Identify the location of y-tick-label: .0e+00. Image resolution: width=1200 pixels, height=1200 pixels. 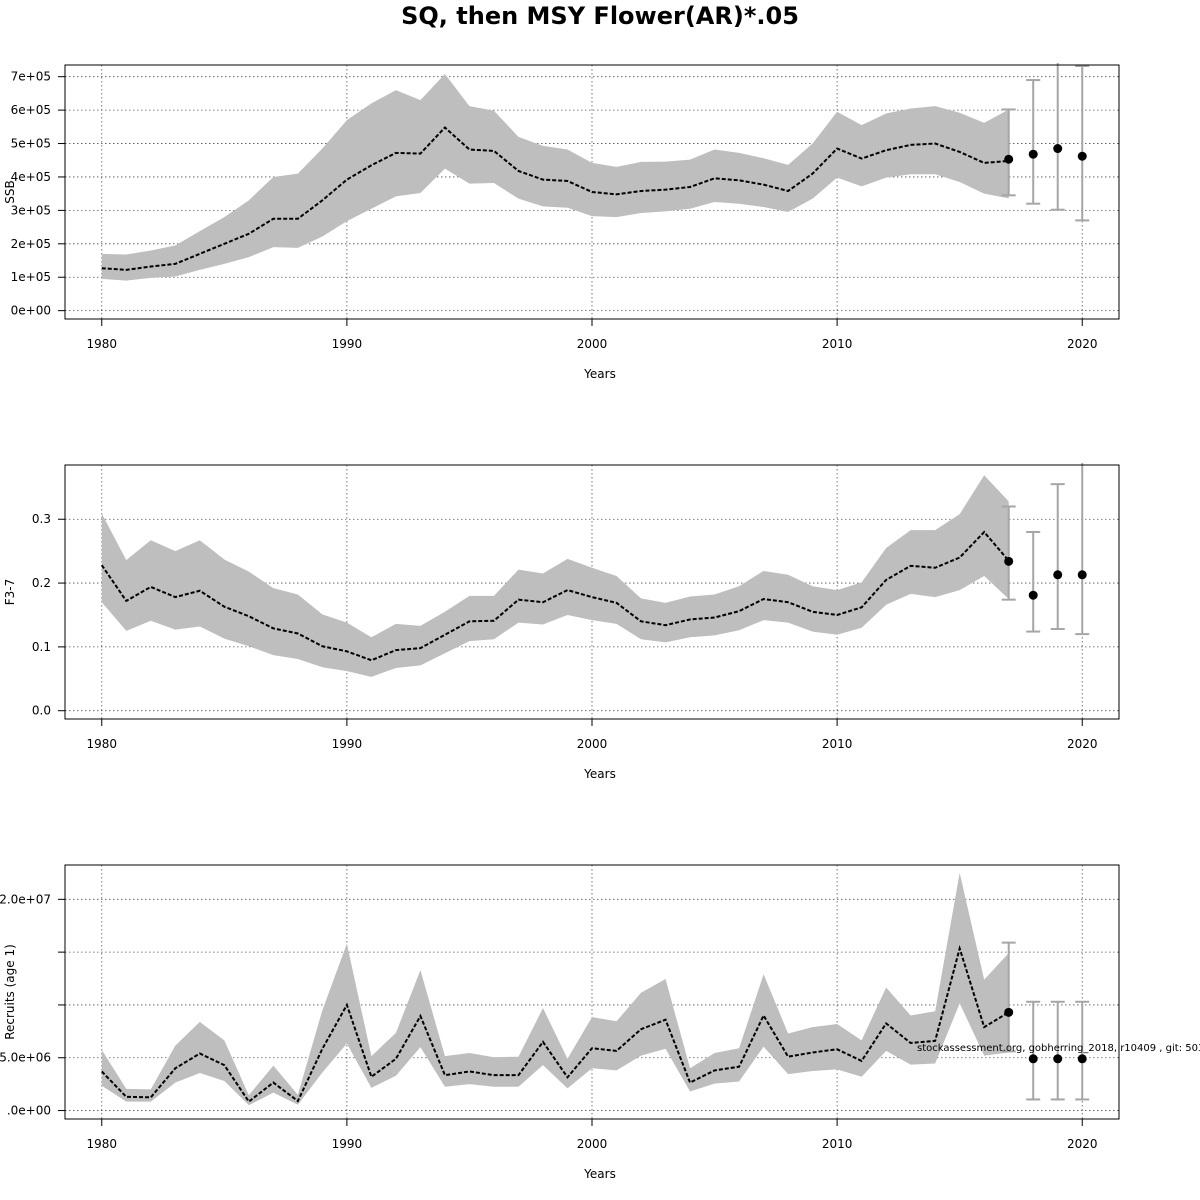
(29, 1111).